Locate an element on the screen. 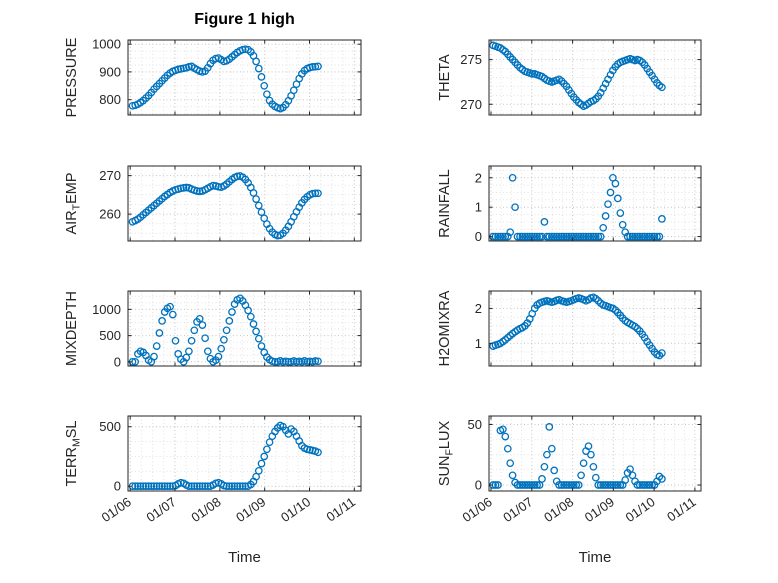 The height and width of the screenshot is (583, 778). y-axis-label: SUNFLUX is located at coordinates (446, 454).